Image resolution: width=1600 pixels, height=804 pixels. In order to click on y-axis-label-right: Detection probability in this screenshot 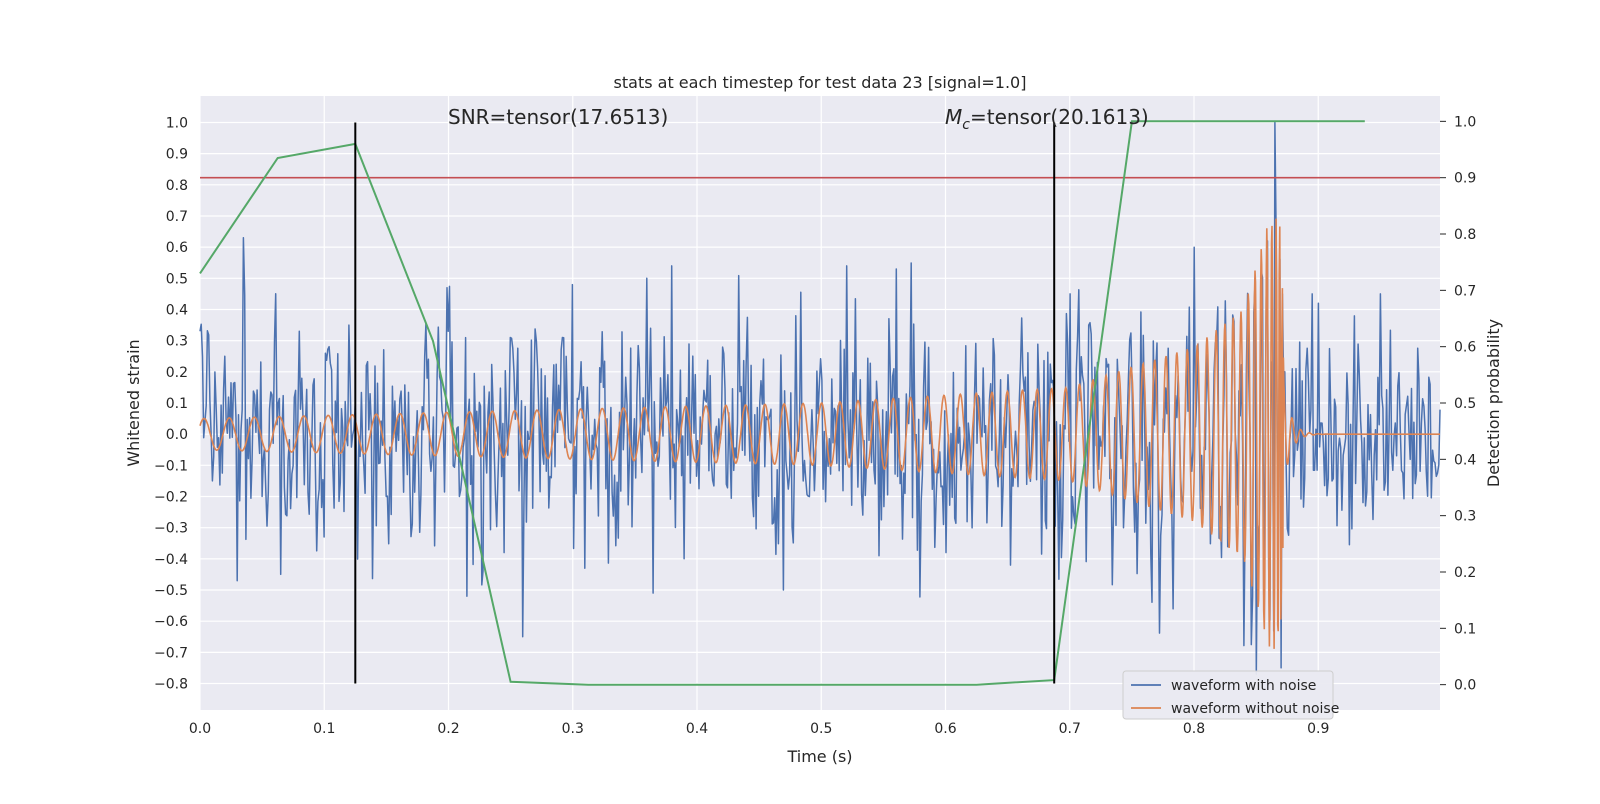, I will do `click(1493, 403)`.